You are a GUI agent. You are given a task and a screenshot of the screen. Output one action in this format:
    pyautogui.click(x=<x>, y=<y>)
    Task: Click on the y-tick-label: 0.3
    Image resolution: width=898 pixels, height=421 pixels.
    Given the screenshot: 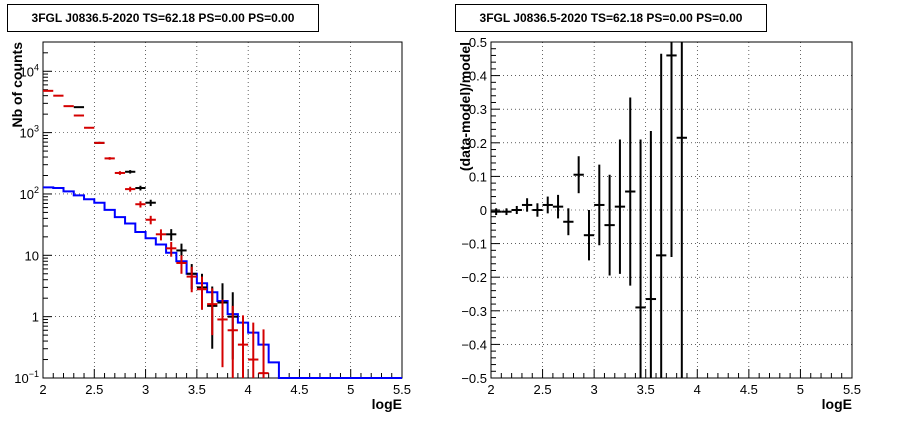 What is the action you would take?
    pyautogui.click(x=478, y=109)
    